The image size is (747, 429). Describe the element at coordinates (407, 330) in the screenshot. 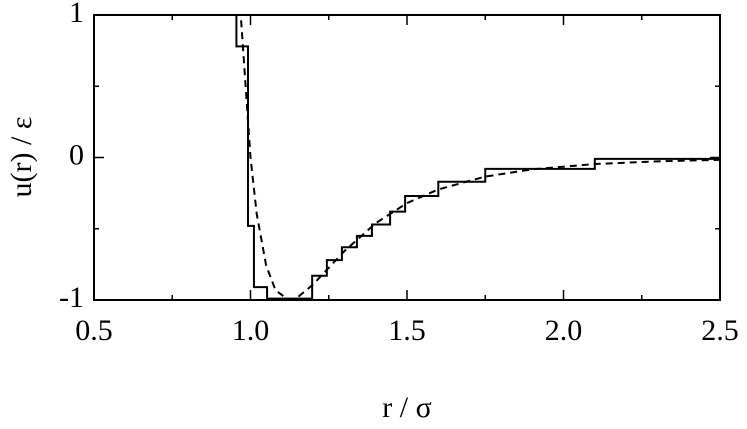

I see `x-tick-label: 1.5` at that location.